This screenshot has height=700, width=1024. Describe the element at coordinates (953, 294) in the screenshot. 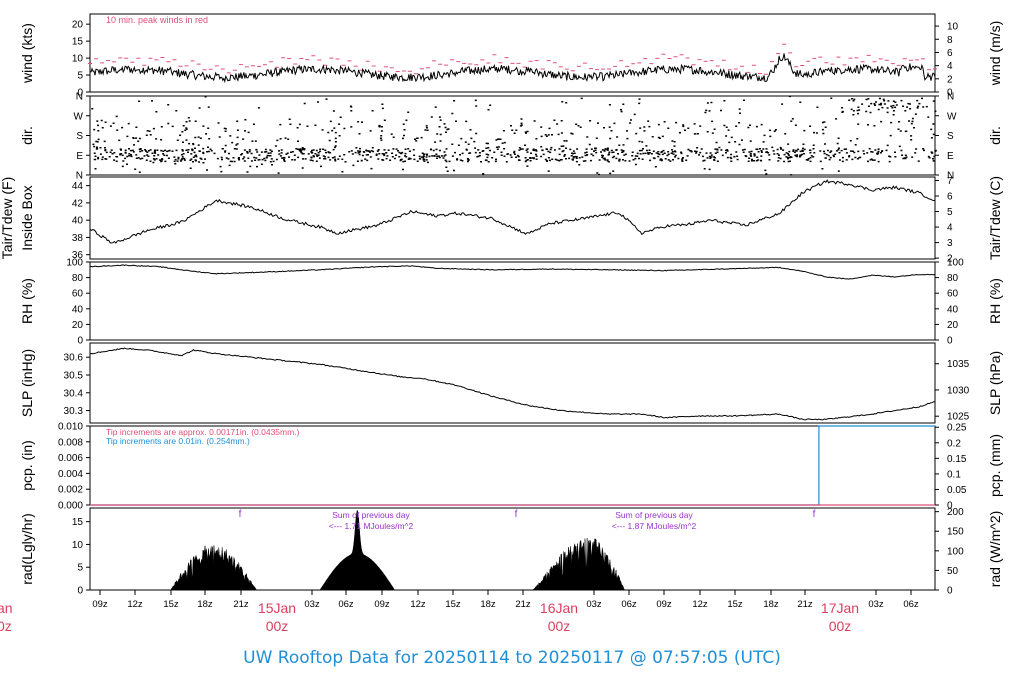

I see `rh-right-tick-label: 60` at that location.